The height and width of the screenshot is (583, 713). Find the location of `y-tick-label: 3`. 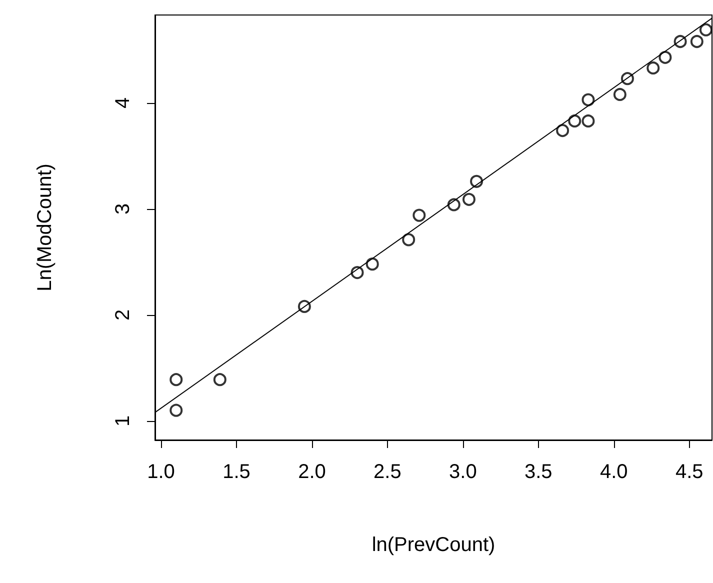

y-tick-label: 3 is located at coordinates (123, 209).